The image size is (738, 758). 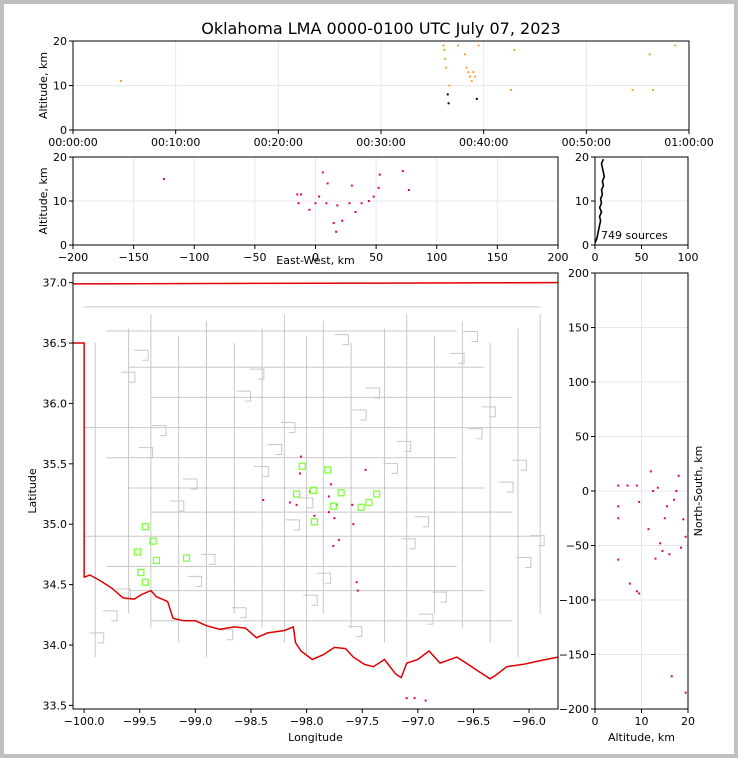 I want to click on ew-x-tick-label: 0, so click(x=315, y=257).